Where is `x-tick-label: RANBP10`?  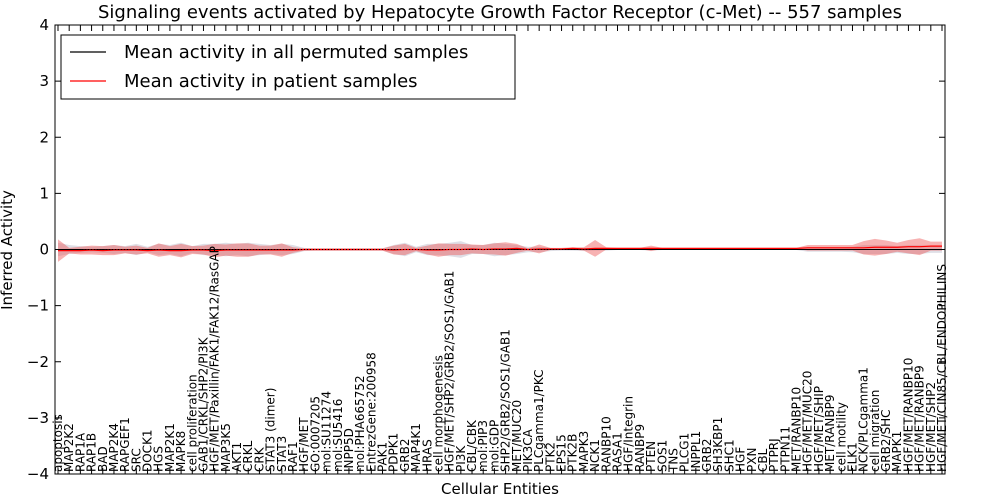 x-tick-label: RANBP10 is located at coordinates (606, 444).